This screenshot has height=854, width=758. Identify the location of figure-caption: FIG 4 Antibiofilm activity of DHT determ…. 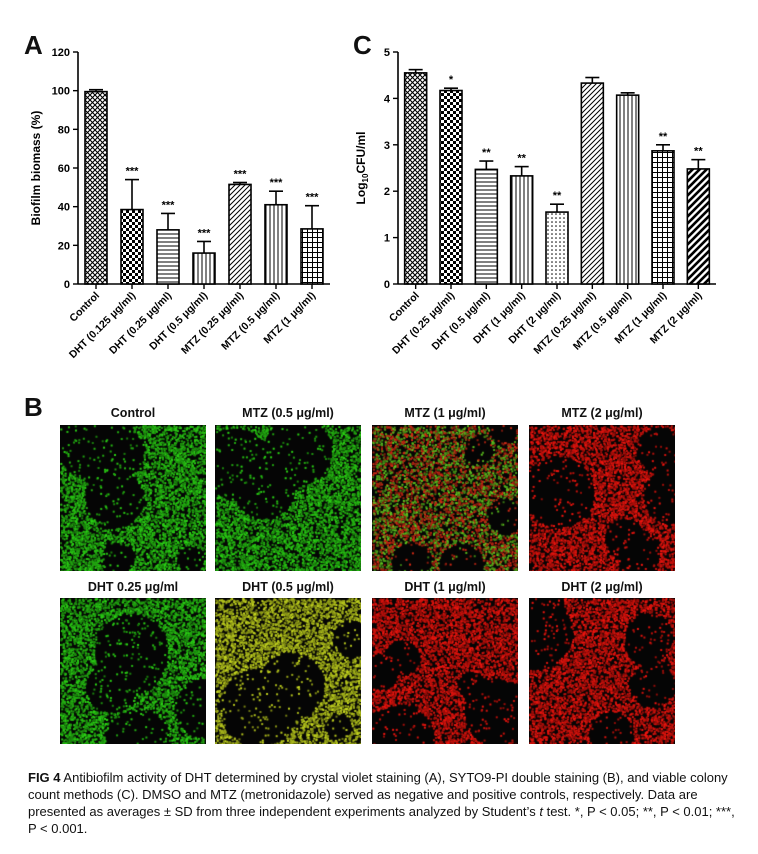
(382, 803).